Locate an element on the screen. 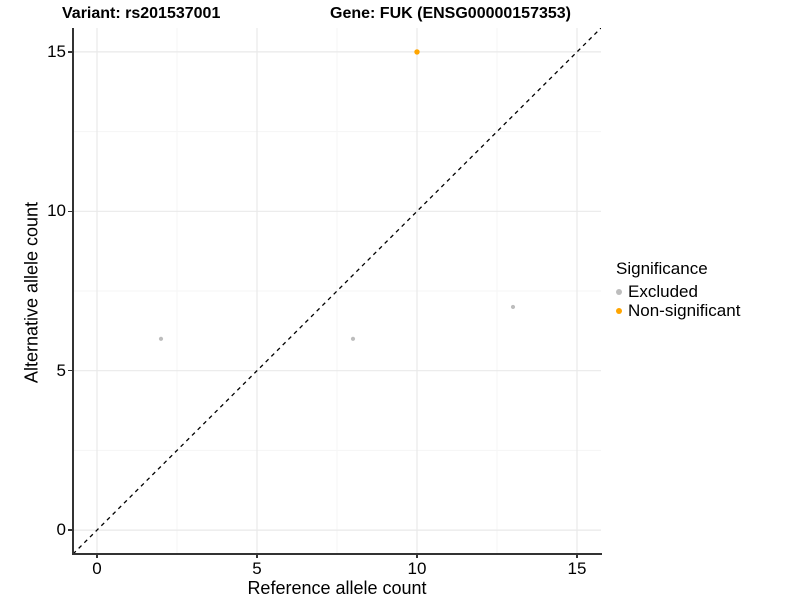 The height and width of the screenshot is (600, 800). x-tick-label: 10 is located at coordinates (417, 568).